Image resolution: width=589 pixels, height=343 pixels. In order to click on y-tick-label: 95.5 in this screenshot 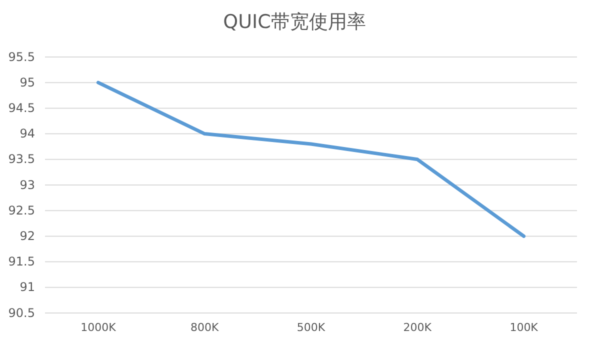, I will do `click(21, 57)`.